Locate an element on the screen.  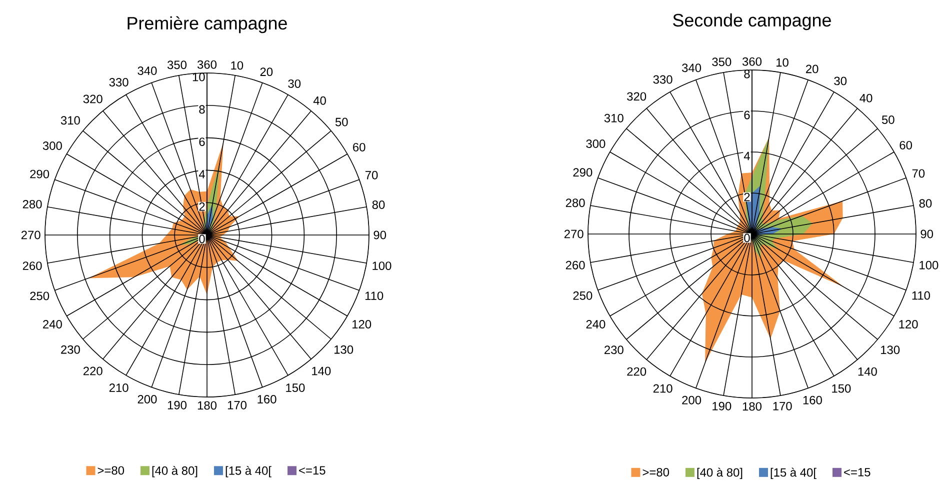
chart-title: Seconde campagne is located at coordinates (752, 21).